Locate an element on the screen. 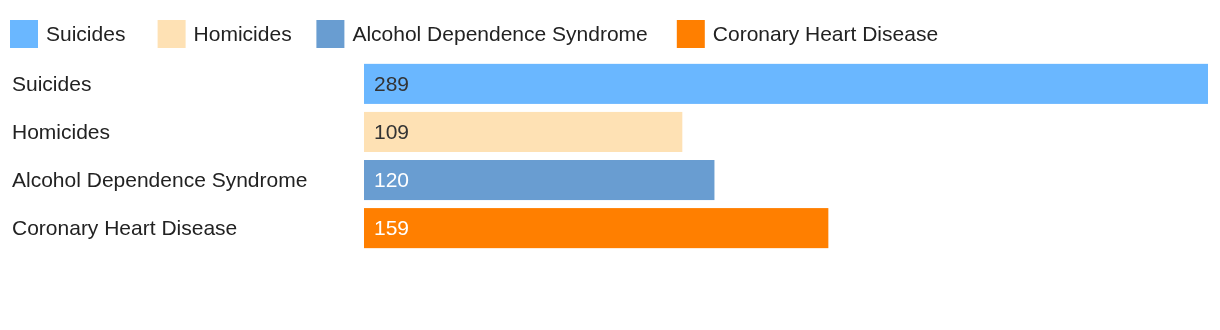 This screenshot has width=1220, height=330. data-label: 109 is located at coordinates (392, 132).